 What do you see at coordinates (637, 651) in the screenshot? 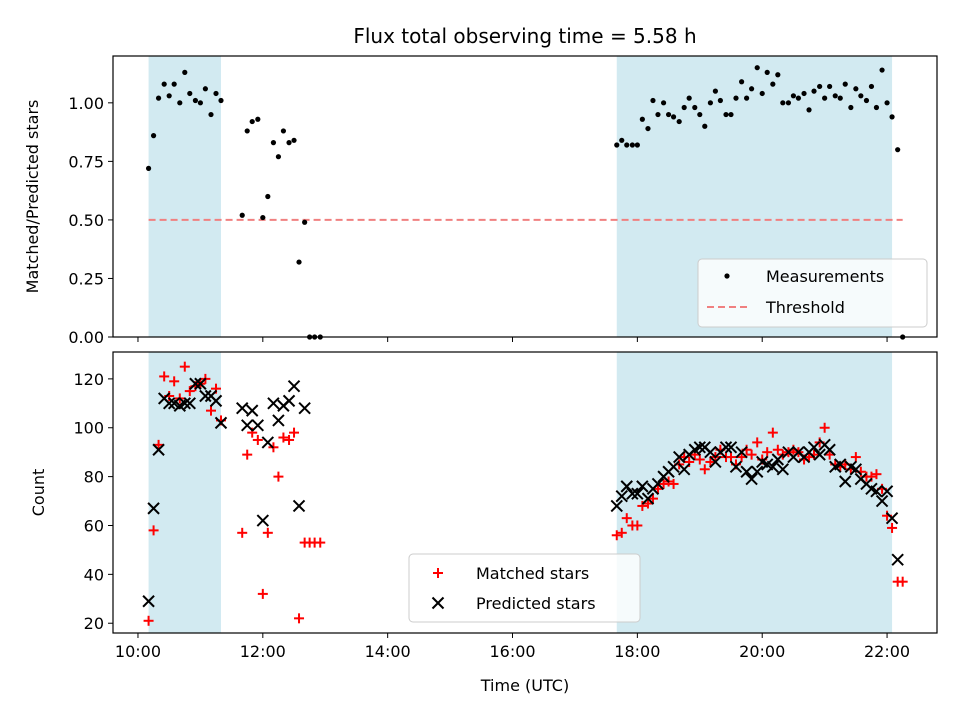
I see `x-tick-label-4: 18:00` at bounding box center [637, 651].